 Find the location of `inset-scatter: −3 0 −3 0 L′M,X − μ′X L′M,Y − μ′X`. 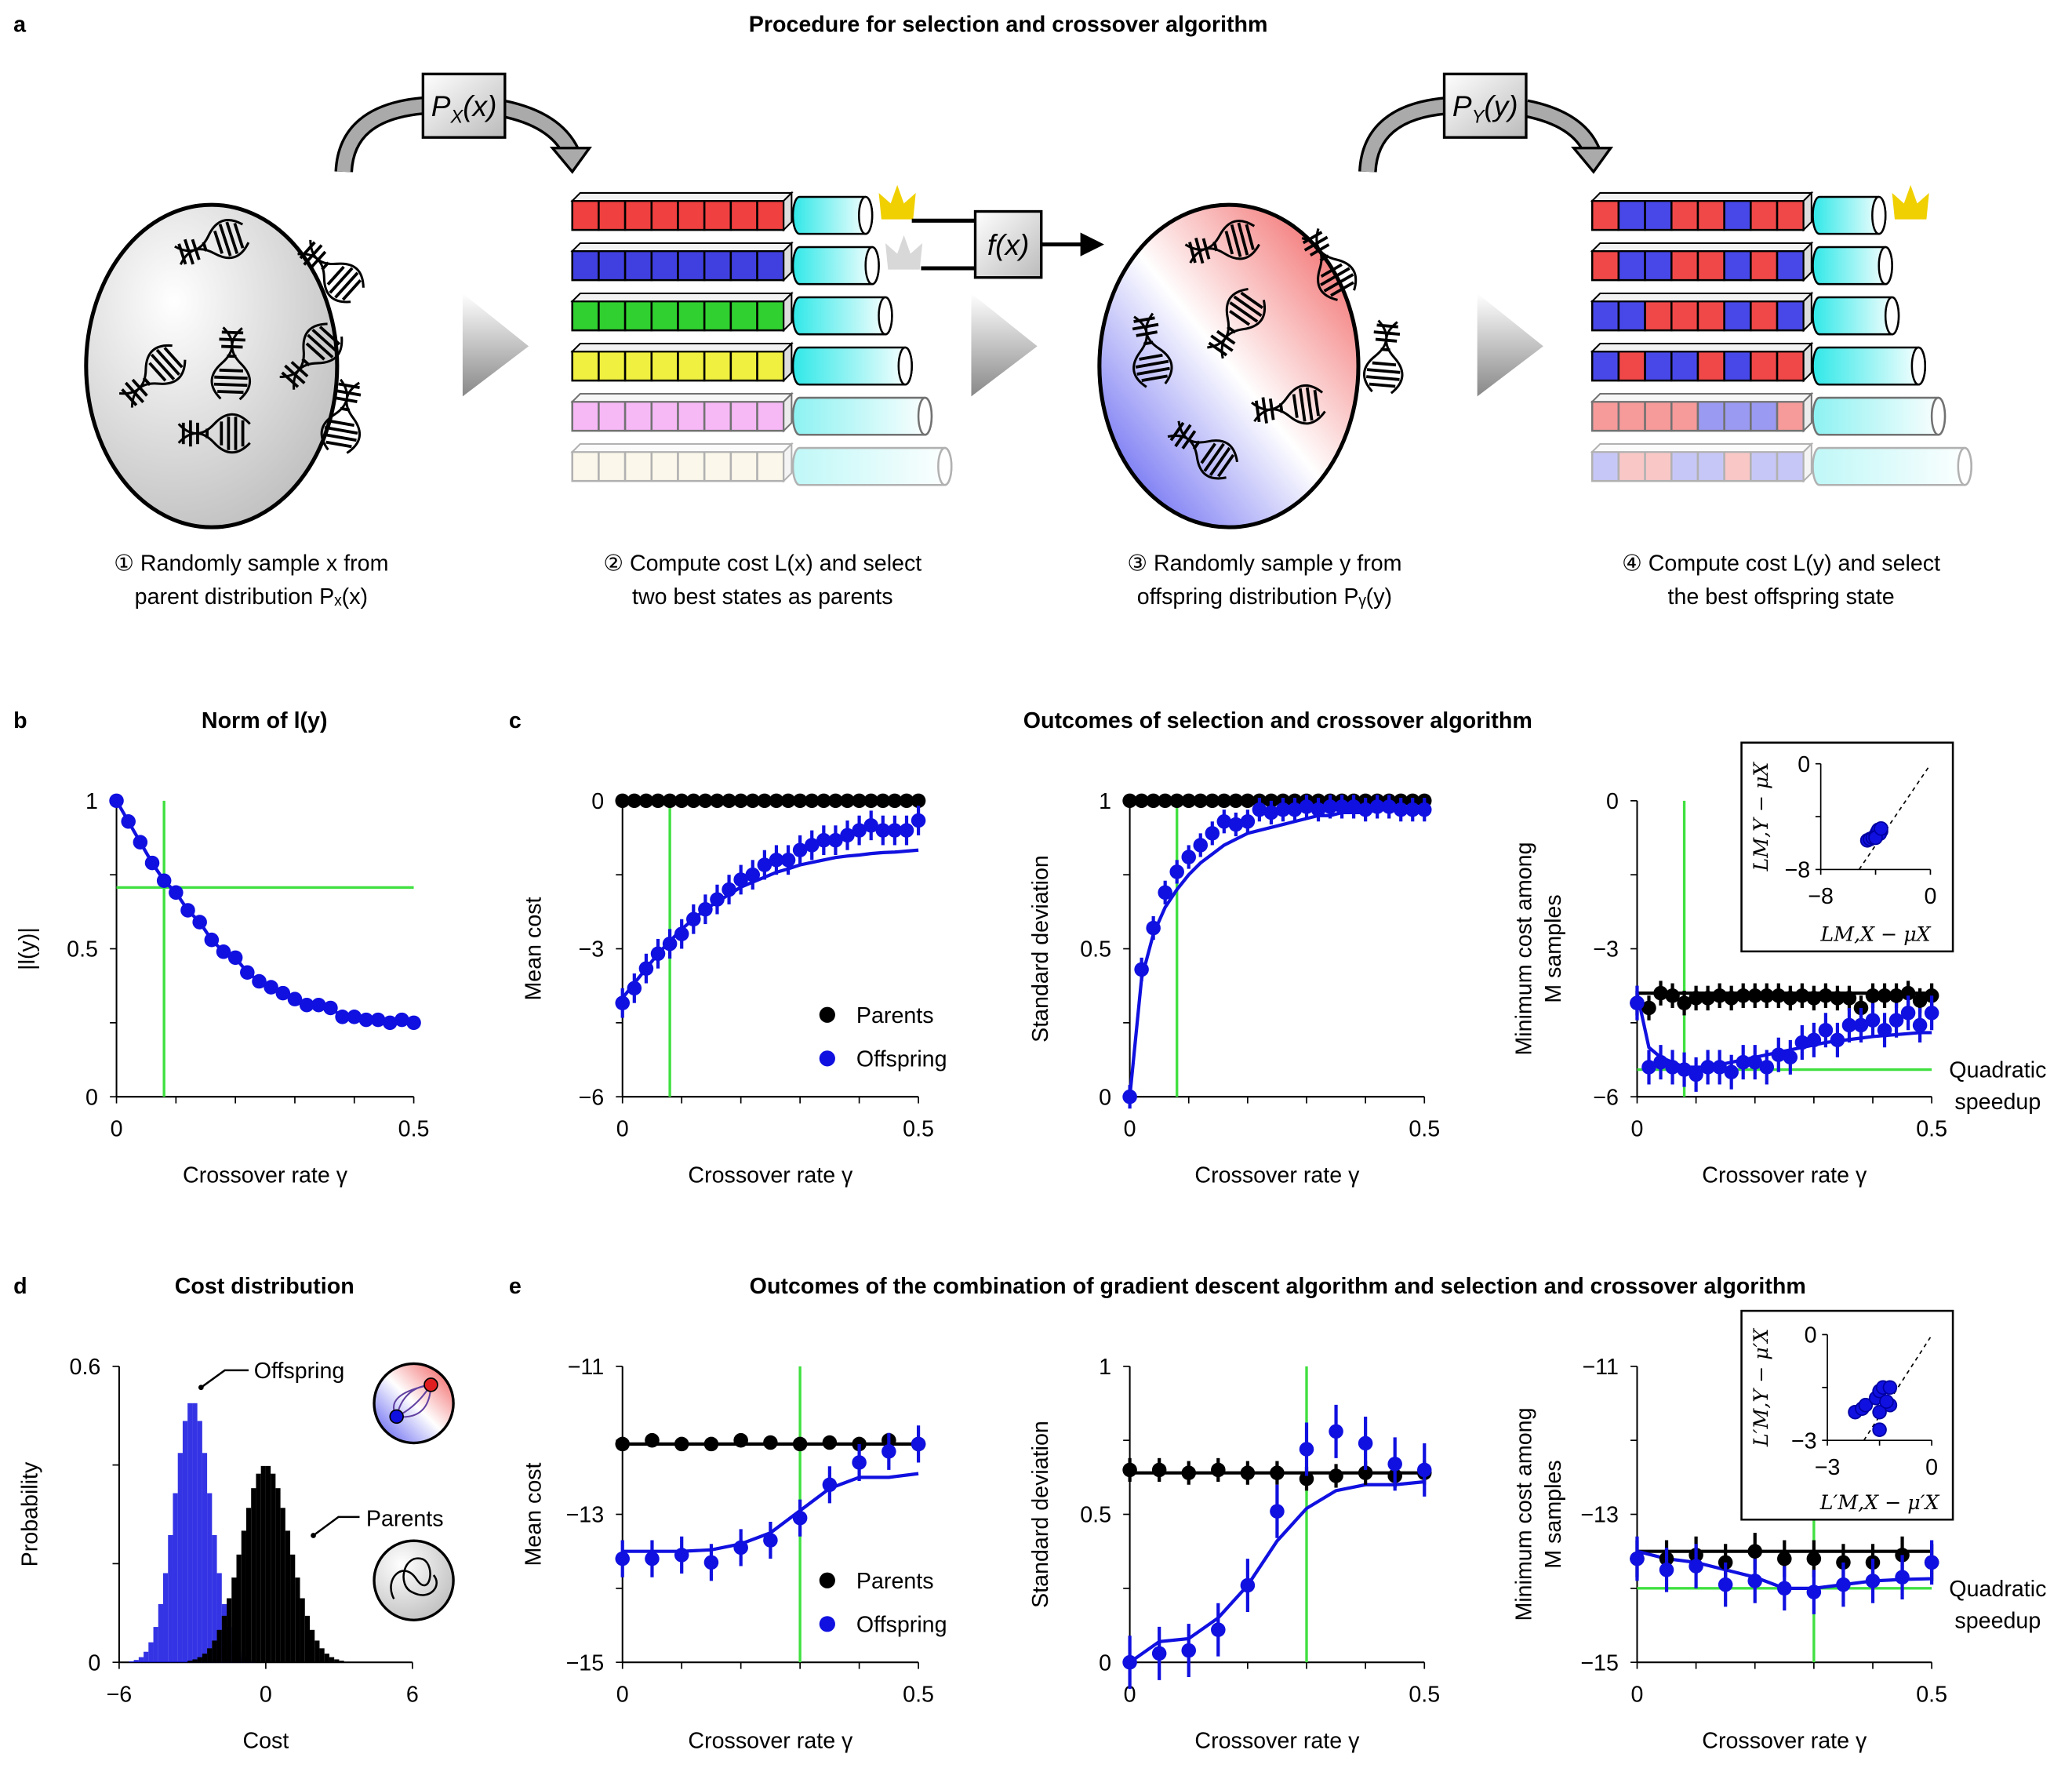

inset-scatter: −3 0 −3 0 L′M,X − μ′X L′M,Y − μ′X is located at coordinates (1847, 1415).